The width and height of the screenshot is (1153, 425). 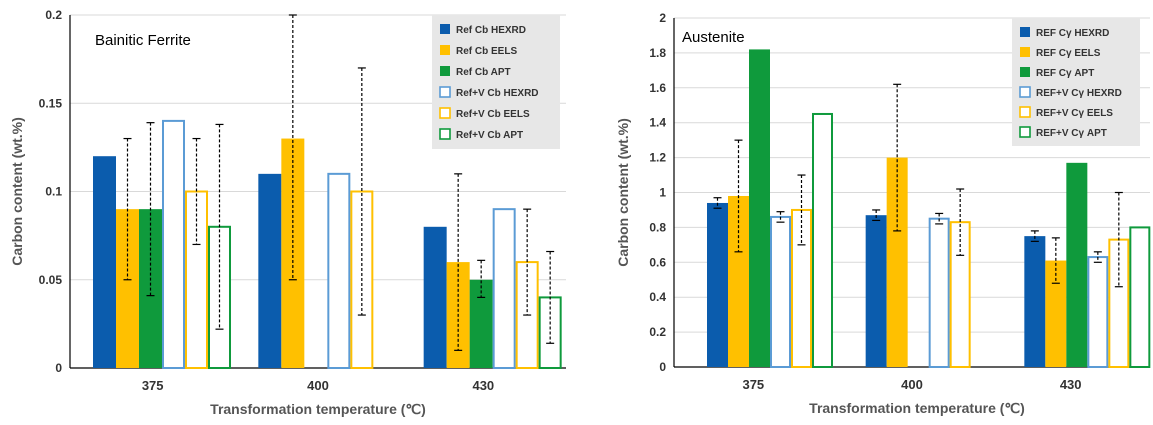 What do you see at coordinates (1025, 112) in the screenshot?
I see `legend-swatch-ref-v-c-eels` at bounding box center [1025, 112].